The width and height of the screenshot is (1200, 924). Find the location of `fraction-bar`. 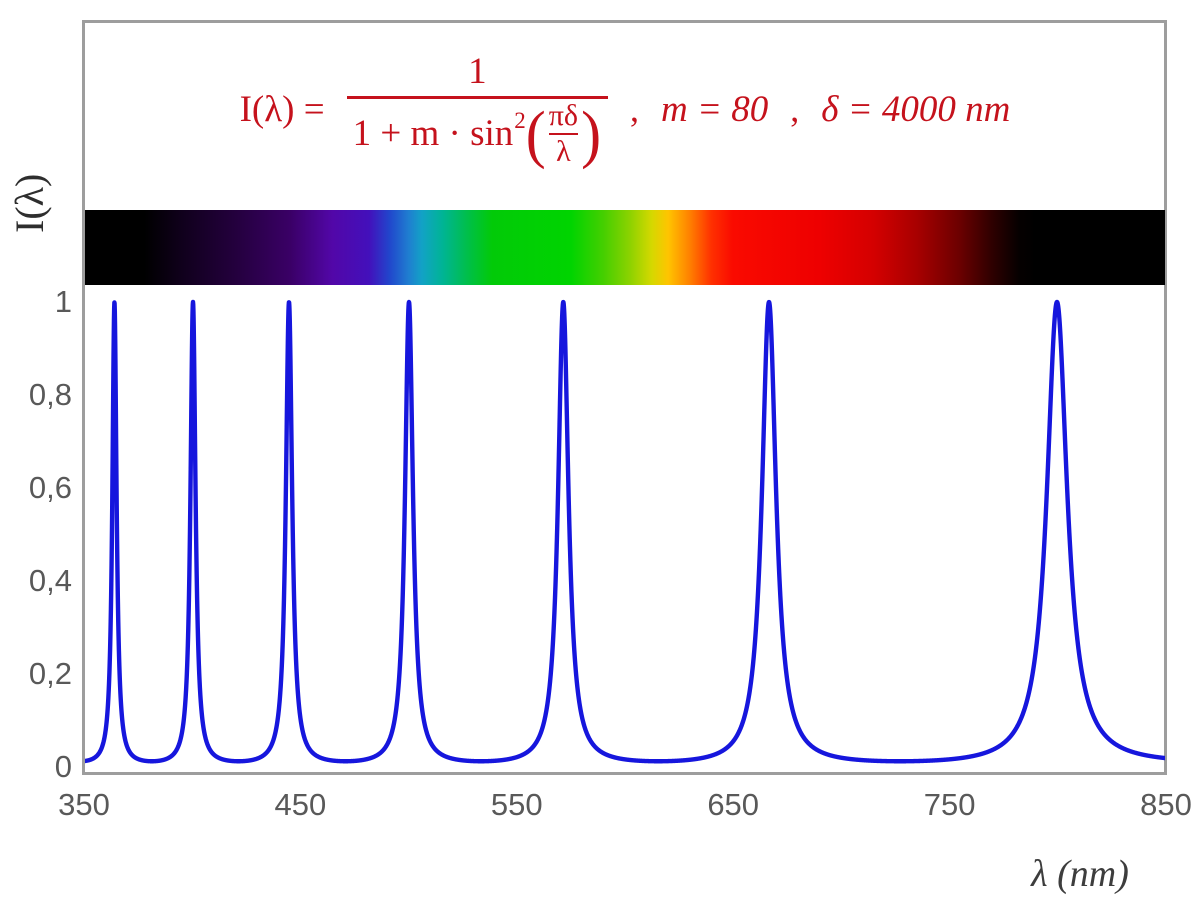

fraction-bar is located at coordinates (477, 97).